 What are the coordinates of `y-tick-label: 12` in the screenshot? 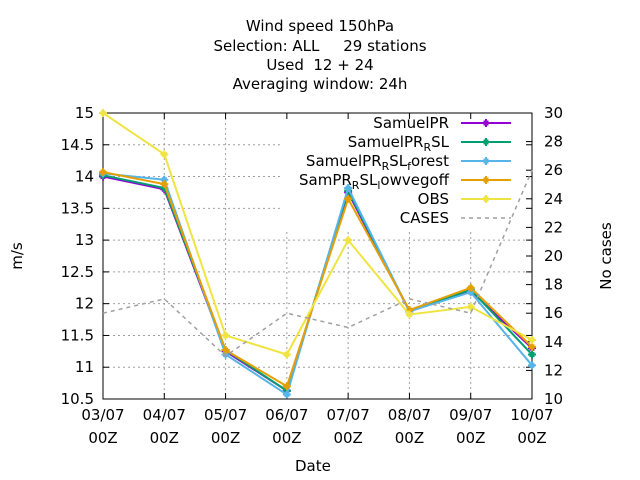 It's located at (84, 304).